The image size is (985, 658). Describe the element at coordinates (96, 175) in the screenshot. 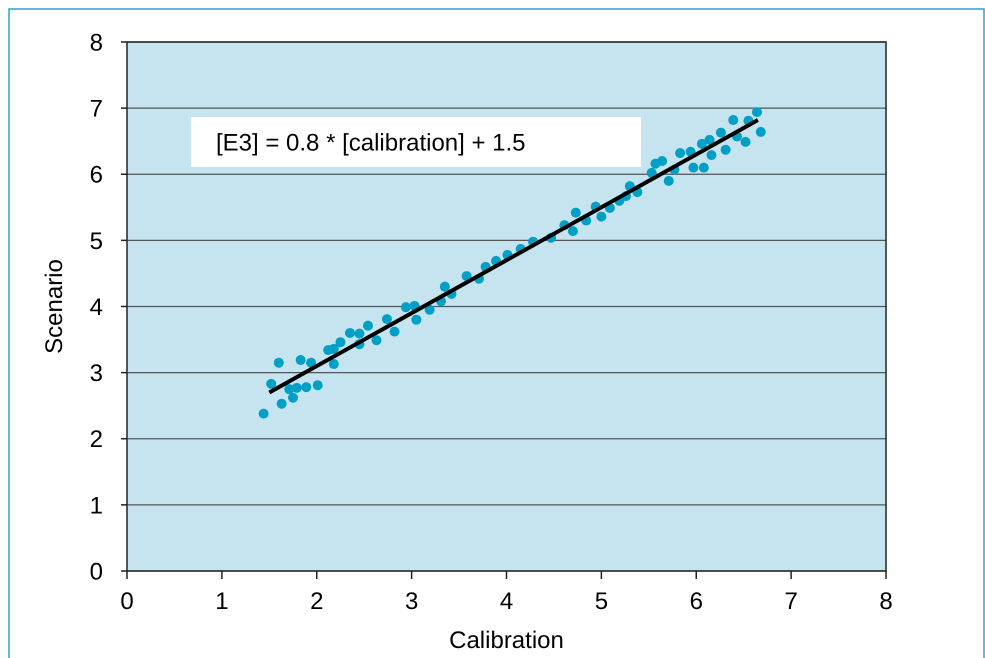

I see `y-tick-label: 6` at that location.